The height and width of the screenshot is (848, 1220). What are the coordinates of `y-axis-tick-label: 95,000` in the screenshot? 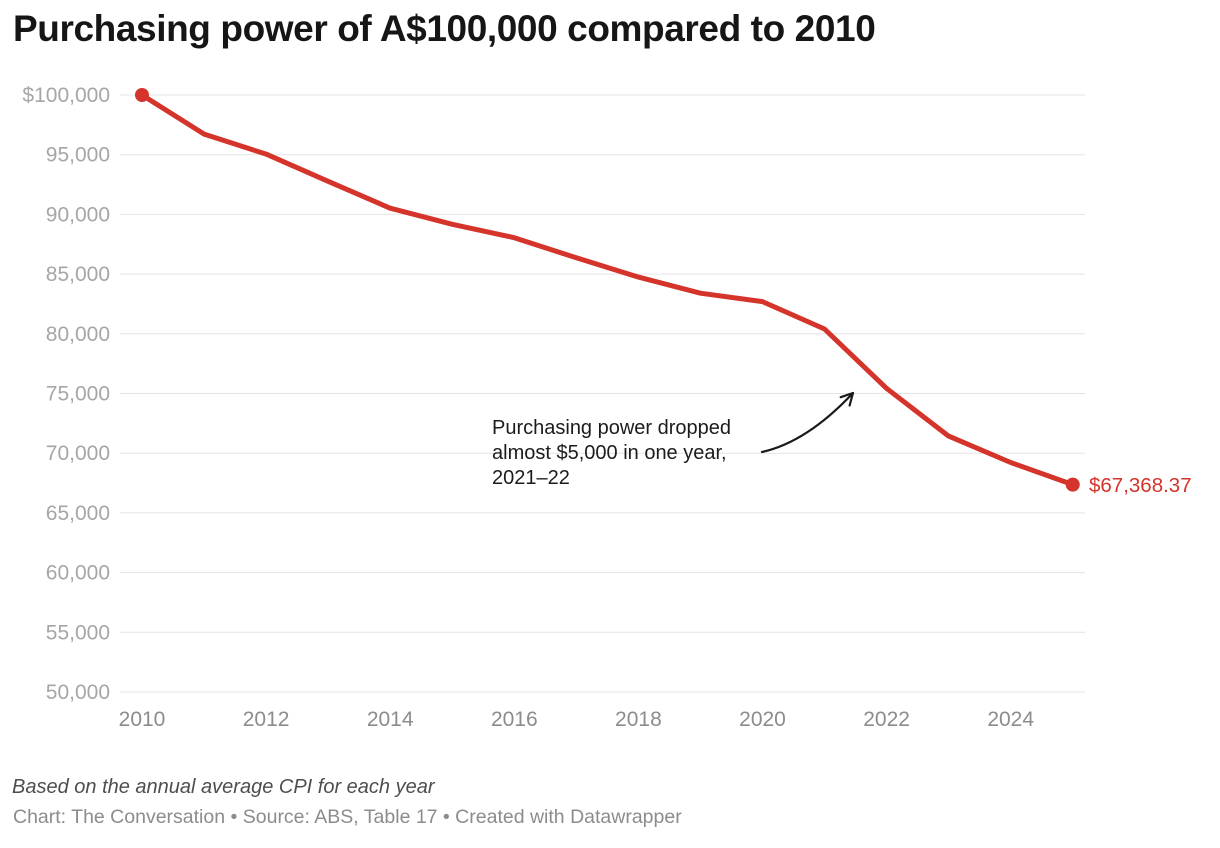 It's located at (78, 155).